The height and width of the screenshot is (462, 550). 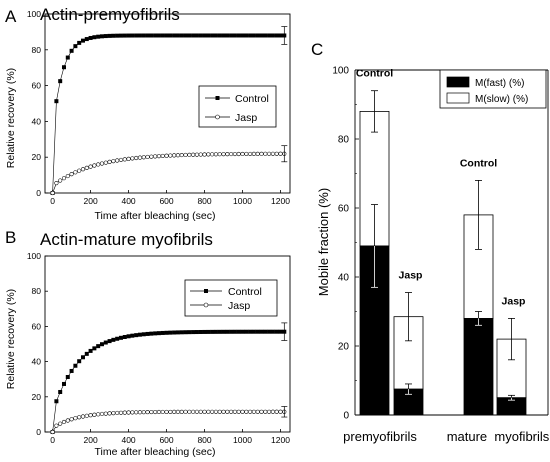 What do you see at coordinates (126, 239) in the screenshot?
I see `panel-b-title: Actin-mature myofibrils` at bounding box center [126, 239].